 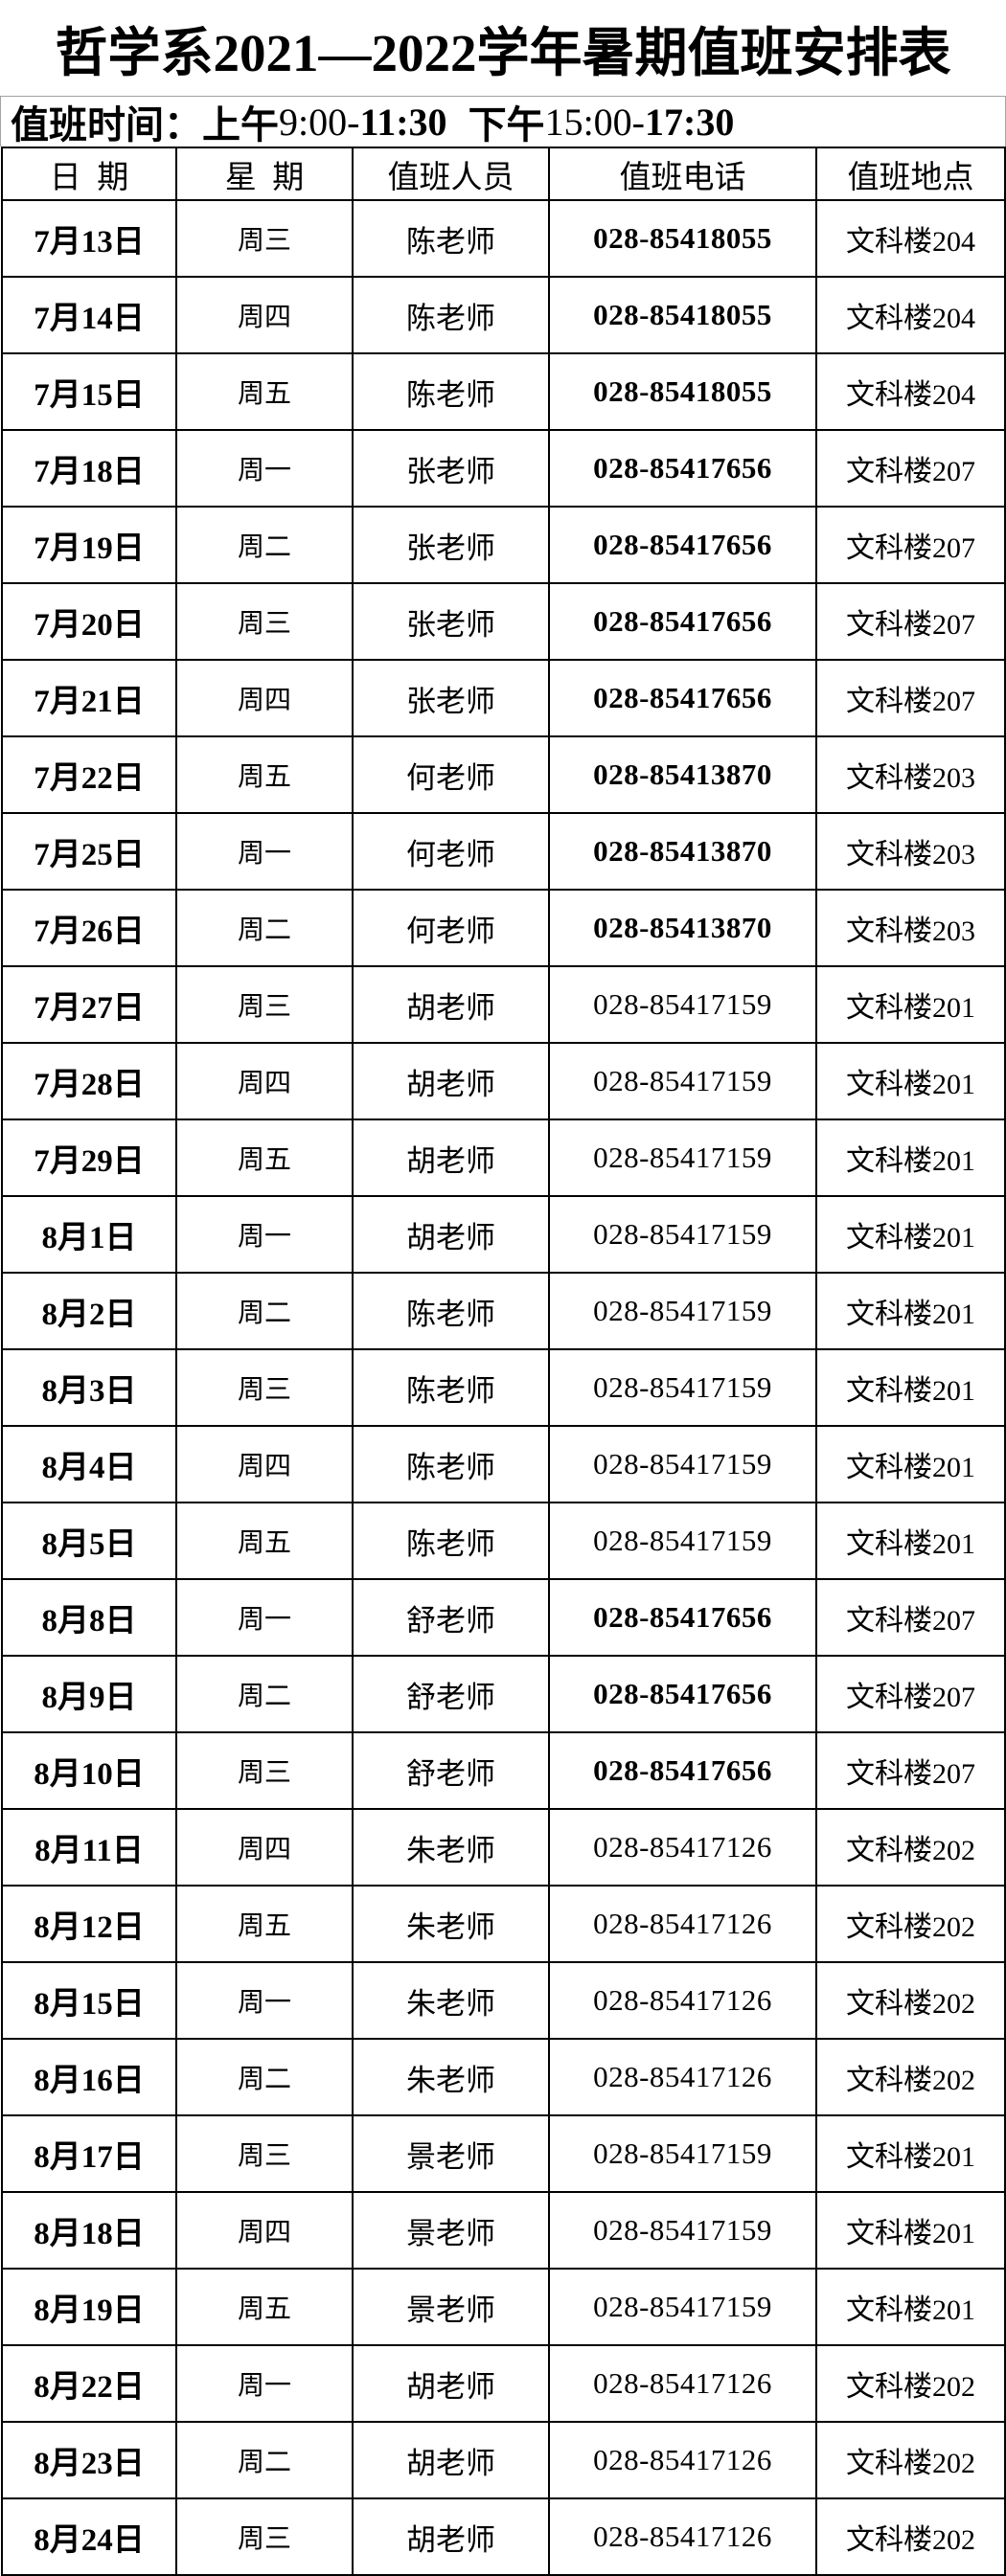 What do you see at coordinates (89, 621) in the screenshot?
I see `cell-date: 7月20日` at bounding box center [89, 621].